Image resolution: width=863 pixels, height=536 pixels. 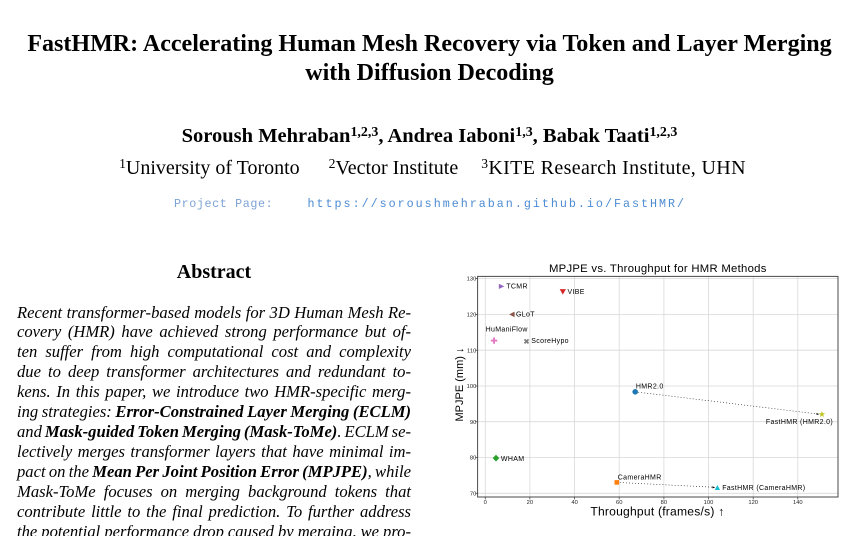 I want to click on svg-text: HMR2.0, so click(x=650, y=387).